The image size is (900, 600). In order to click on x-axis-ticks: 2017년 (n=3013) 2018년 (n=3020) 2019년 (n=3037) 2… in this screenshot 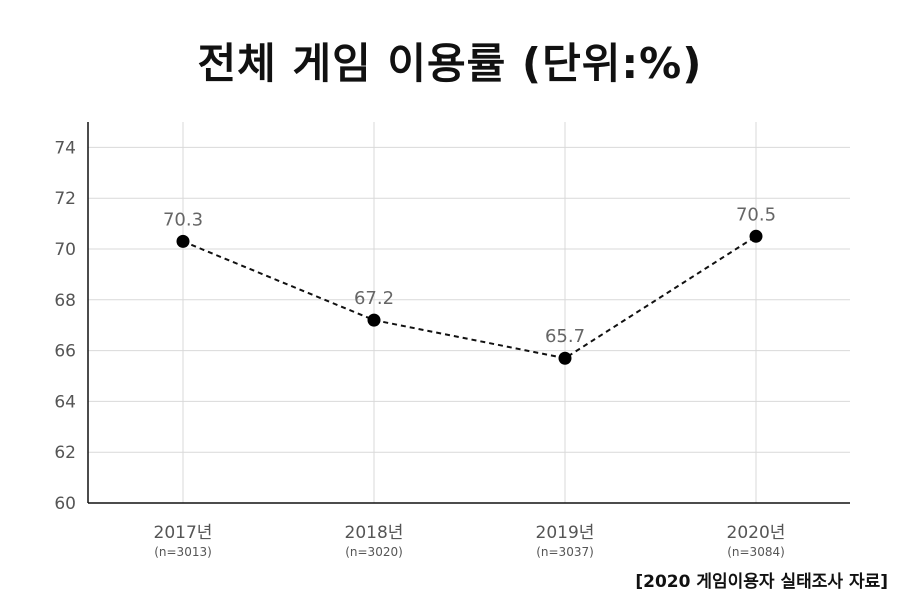, I will do `click(470, 541)`.